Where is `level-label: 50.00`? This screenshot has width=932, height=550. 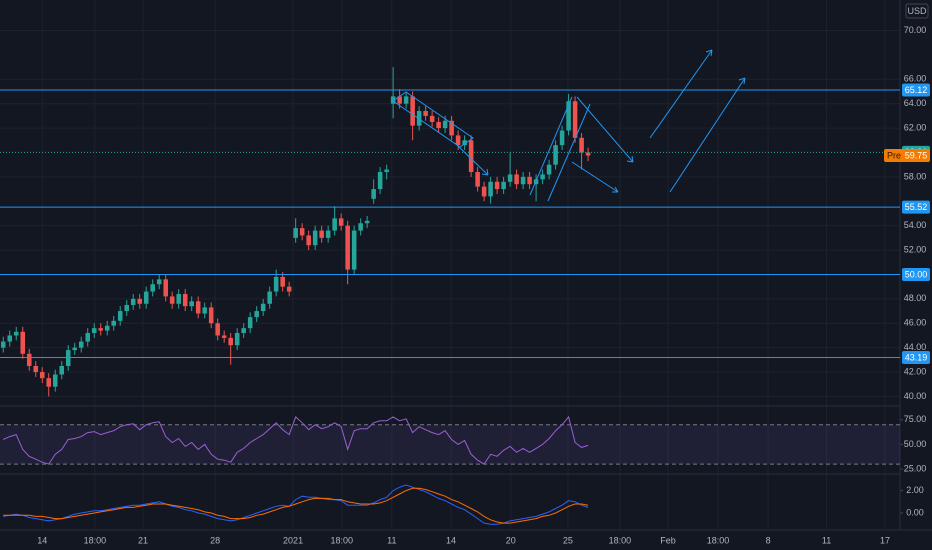
level-label: 50.00 is located at coordinates (916, 274).